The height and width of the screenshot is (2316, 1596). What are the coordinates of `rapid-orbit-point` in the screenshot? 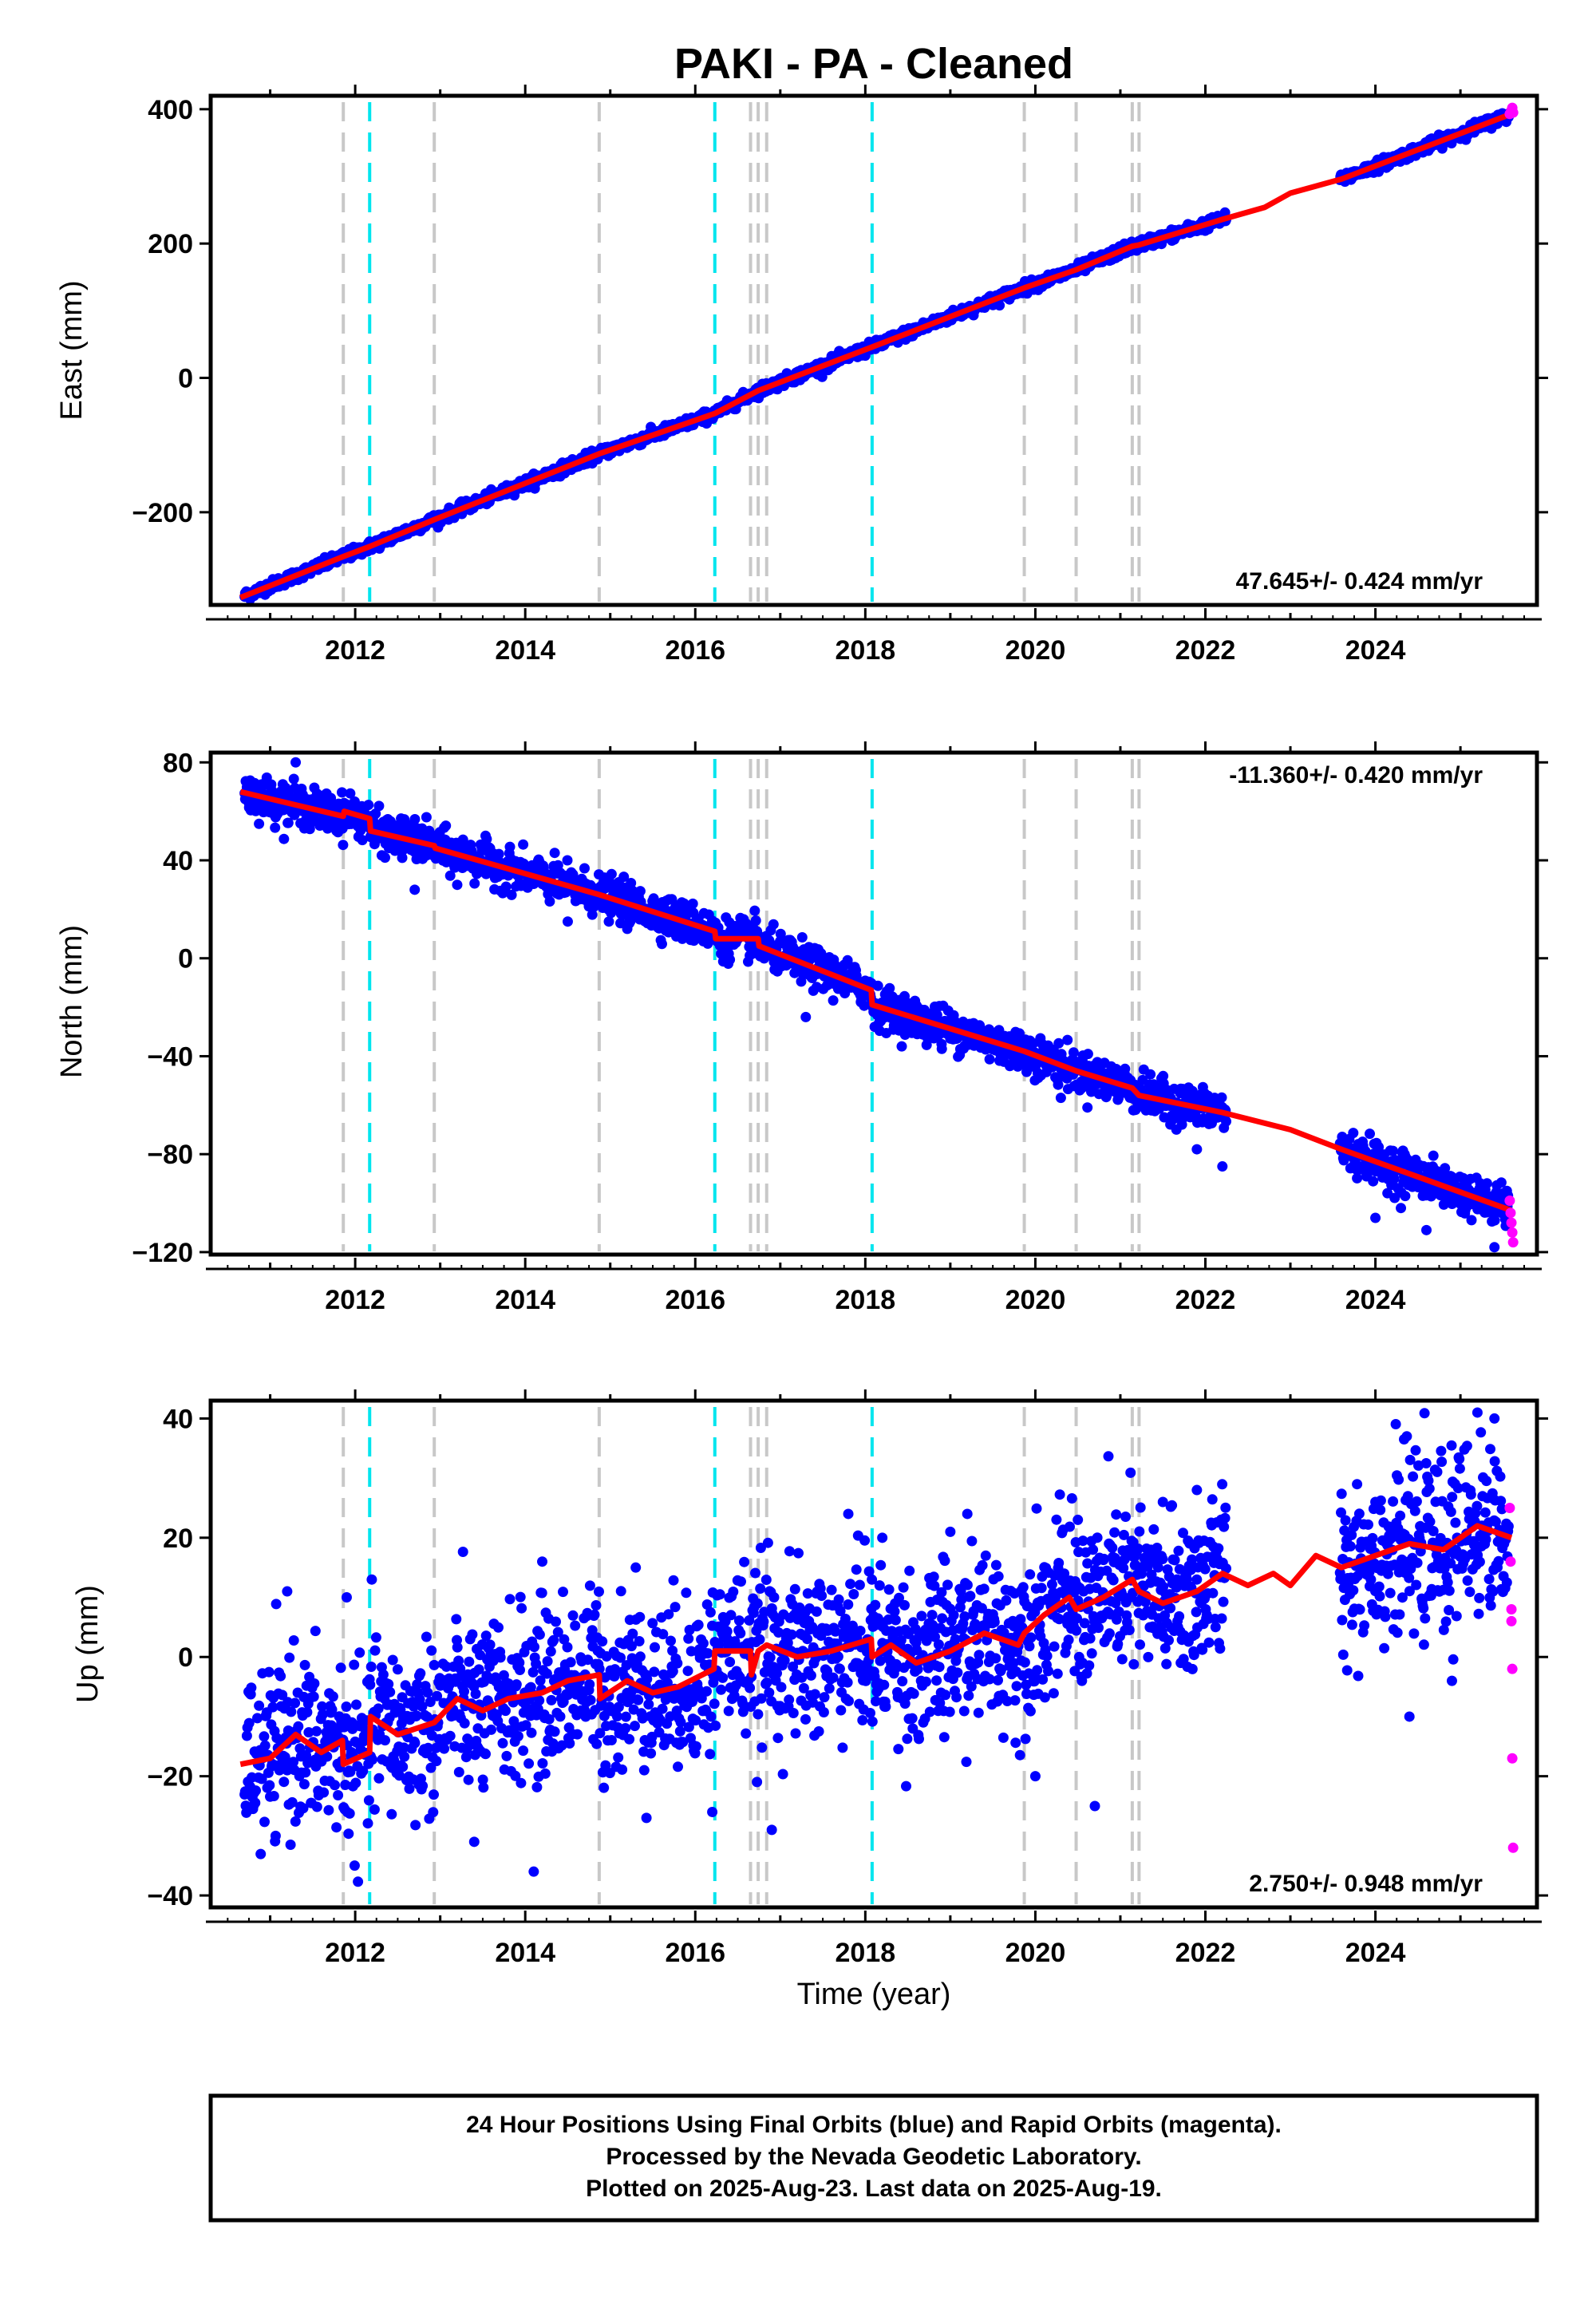 It's located at (1511, 1222).